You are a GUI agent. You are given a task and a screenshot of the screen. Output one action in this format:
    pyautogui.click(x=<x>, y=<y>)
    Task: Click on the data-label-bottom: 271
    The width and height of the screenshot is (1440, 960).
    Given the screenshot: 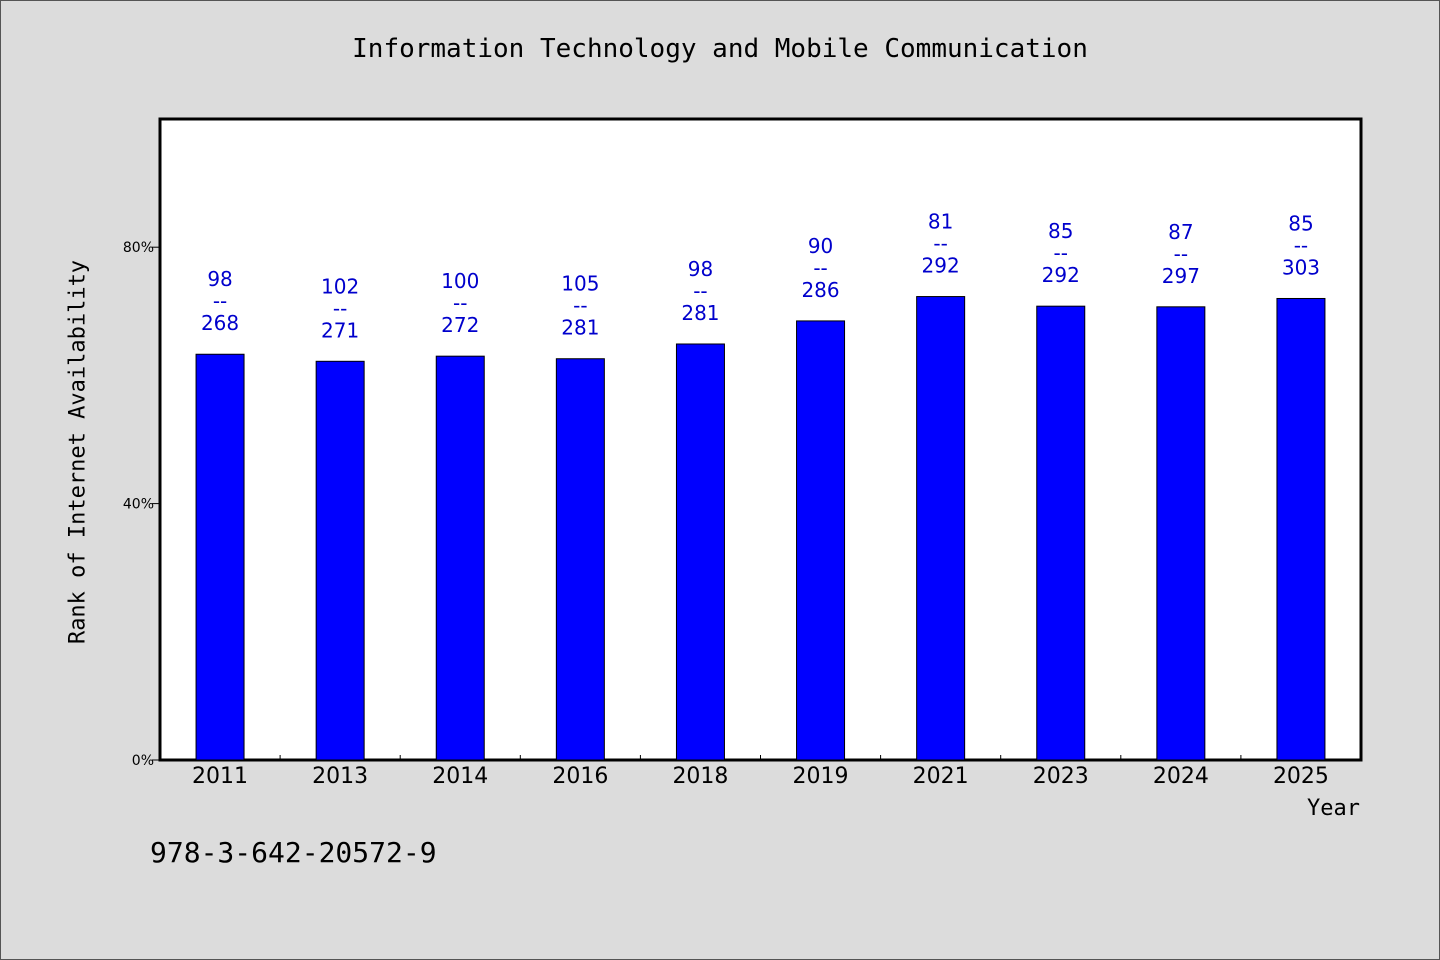 What is the action you would take?
    pyautogui.click(x=340, y=330)
    